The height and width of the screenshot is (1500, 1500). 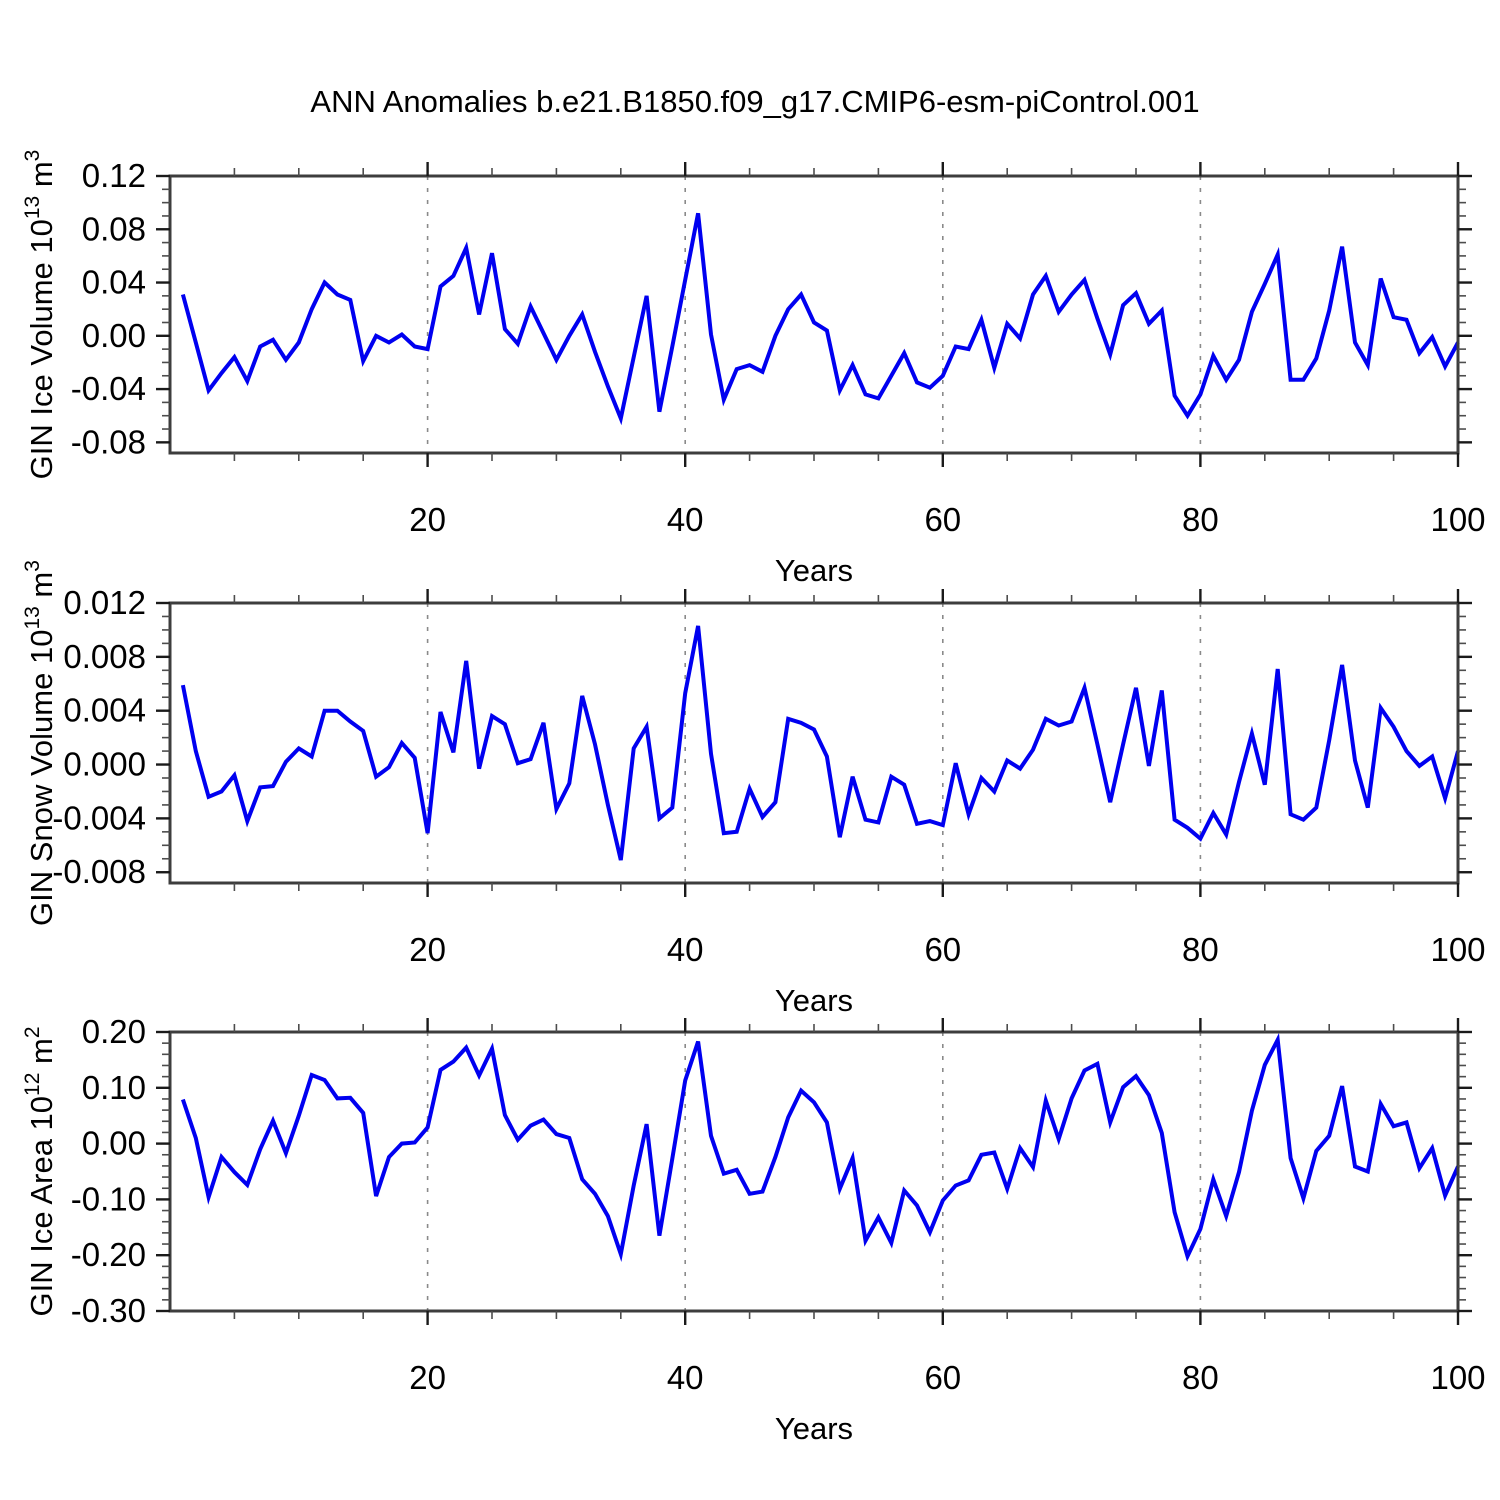 I want to click on data-line-gin-ice-area, so click(x=820, y=1147).